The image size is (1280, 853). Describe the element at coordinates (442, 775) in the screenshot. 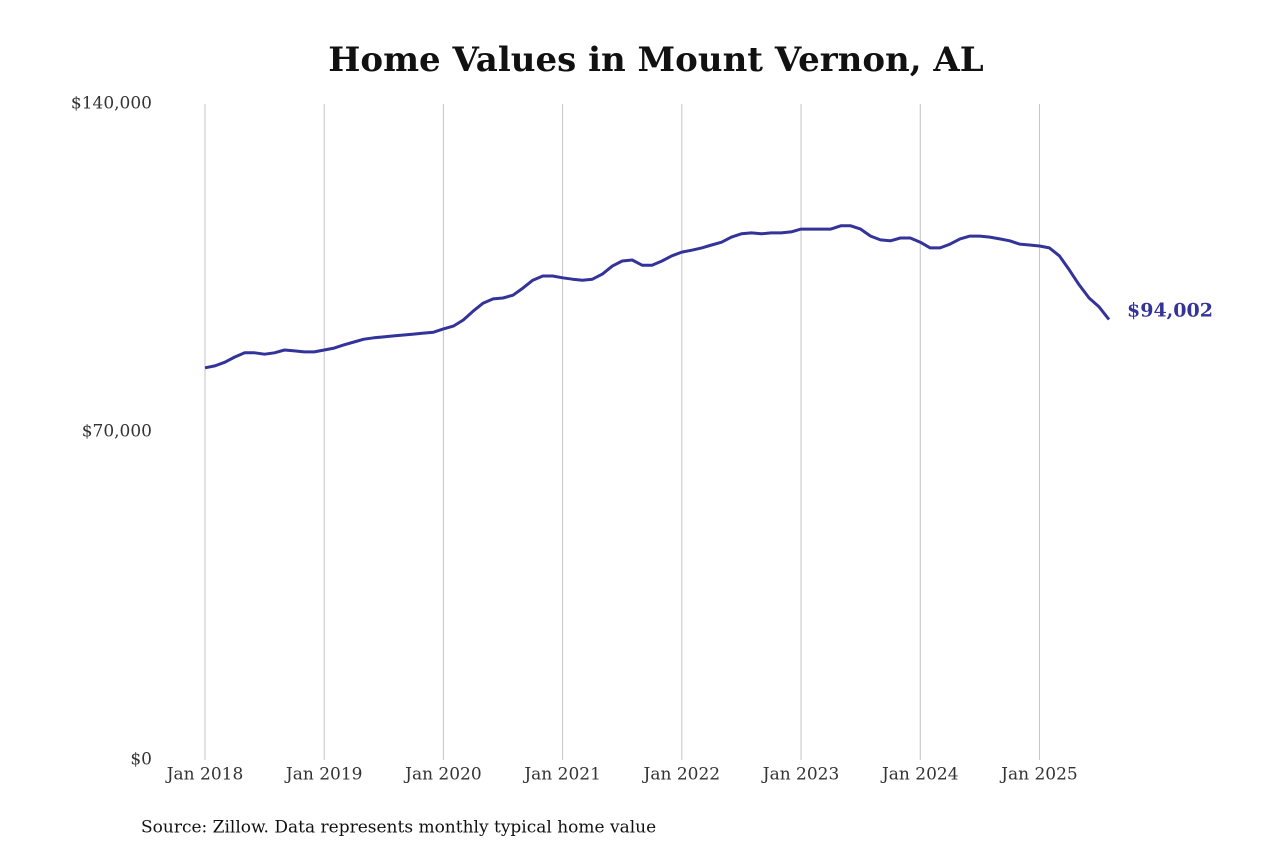

I see `x-tick-label: Jan 2020` at that location.